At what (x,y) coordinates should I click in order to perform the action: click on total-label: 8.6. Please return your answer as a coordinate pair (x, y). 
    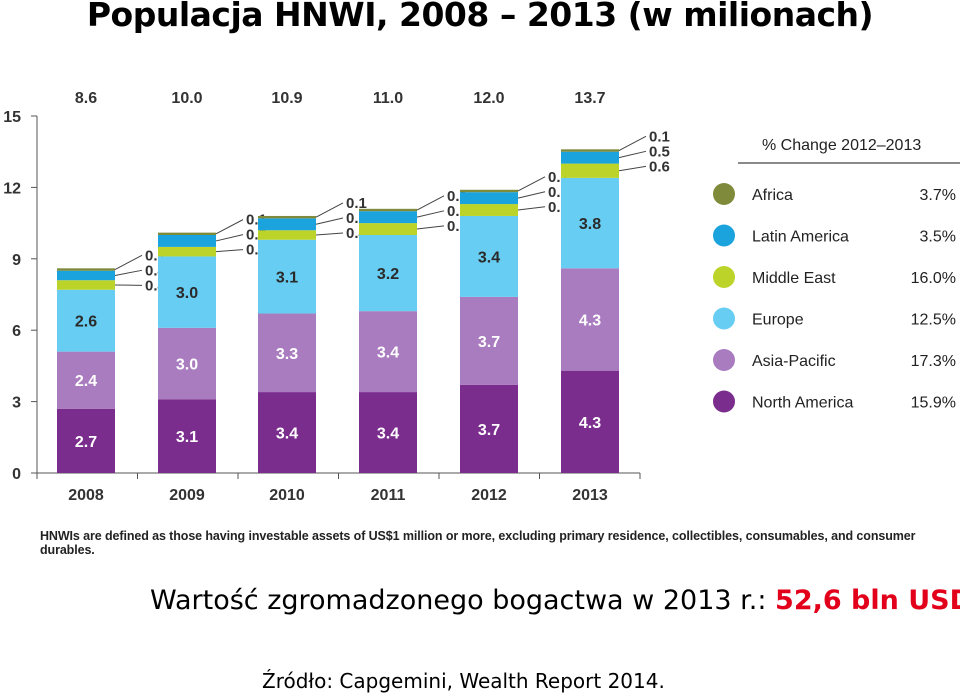
    Looking at the image, I should click on (86, 98).